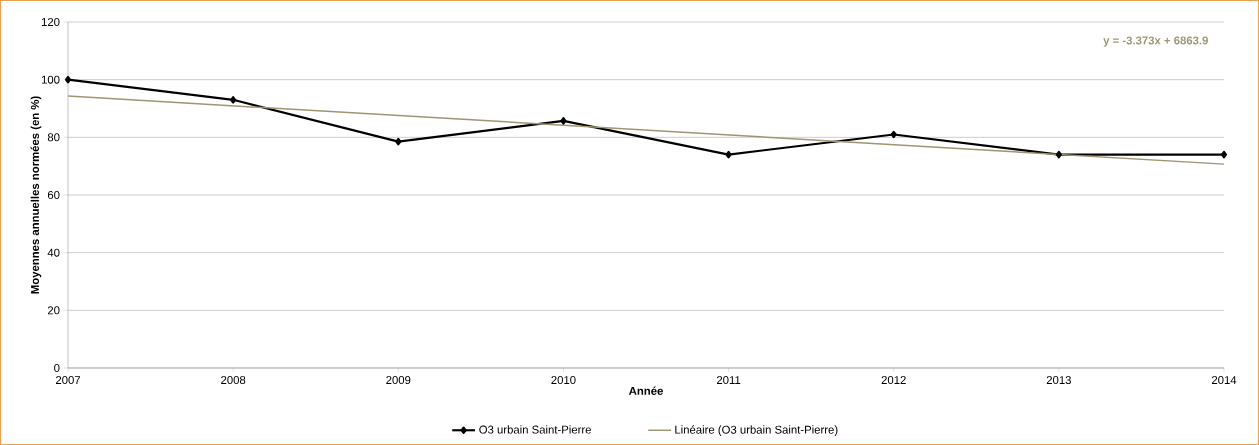 Image resolution: width=1259 pixels, height=445 pixels. I want to click on x-tick-label: 2009, so click(398, 380).